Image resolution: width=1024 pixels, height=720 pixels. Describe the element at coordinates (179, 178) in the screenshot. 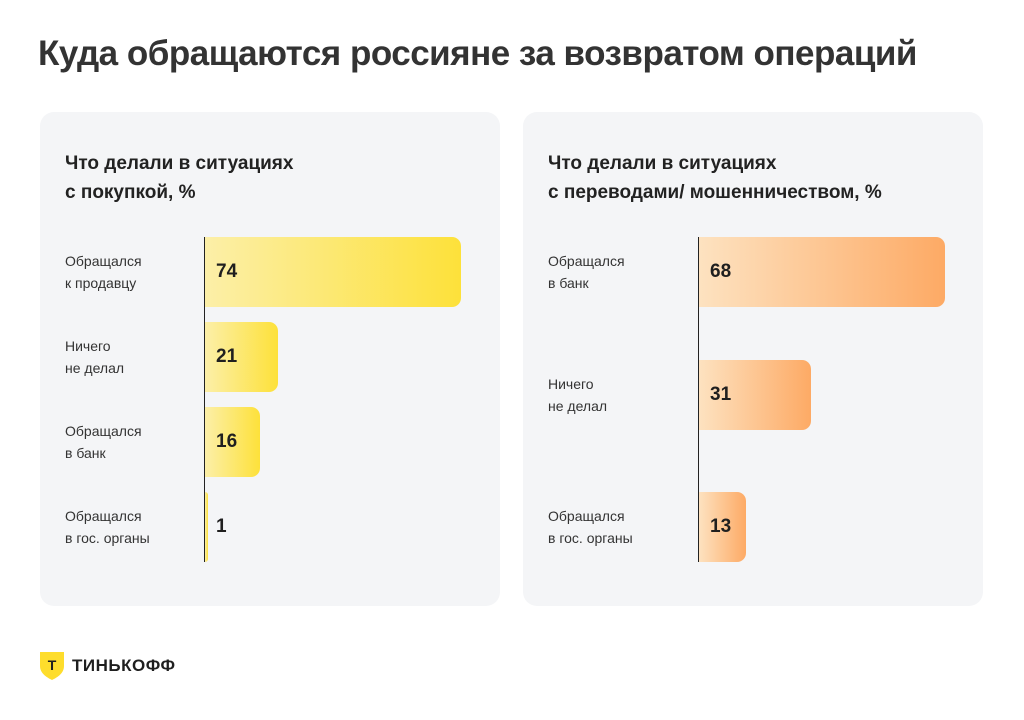

I see `purchase-chart-title: Что делали в ситуациях с покупкой, %` at that location.